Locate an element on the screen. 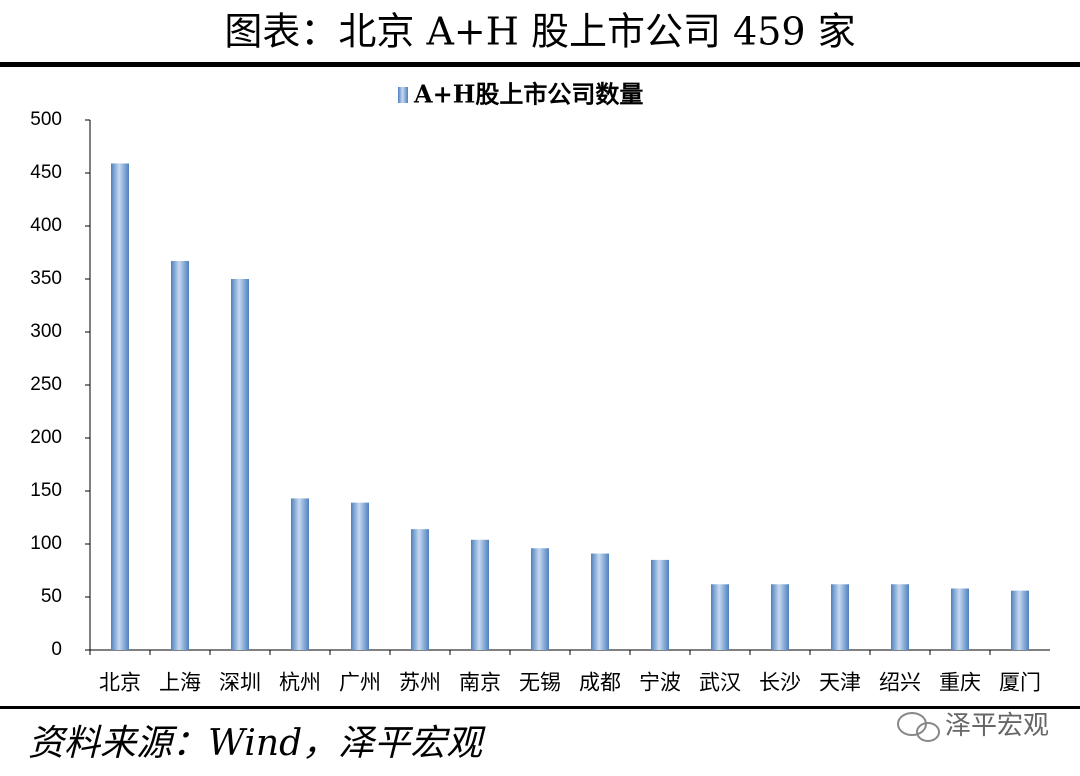 The width and height of the screenshot is (1080, 776). footer-rule is located at coordinates (540, 707).